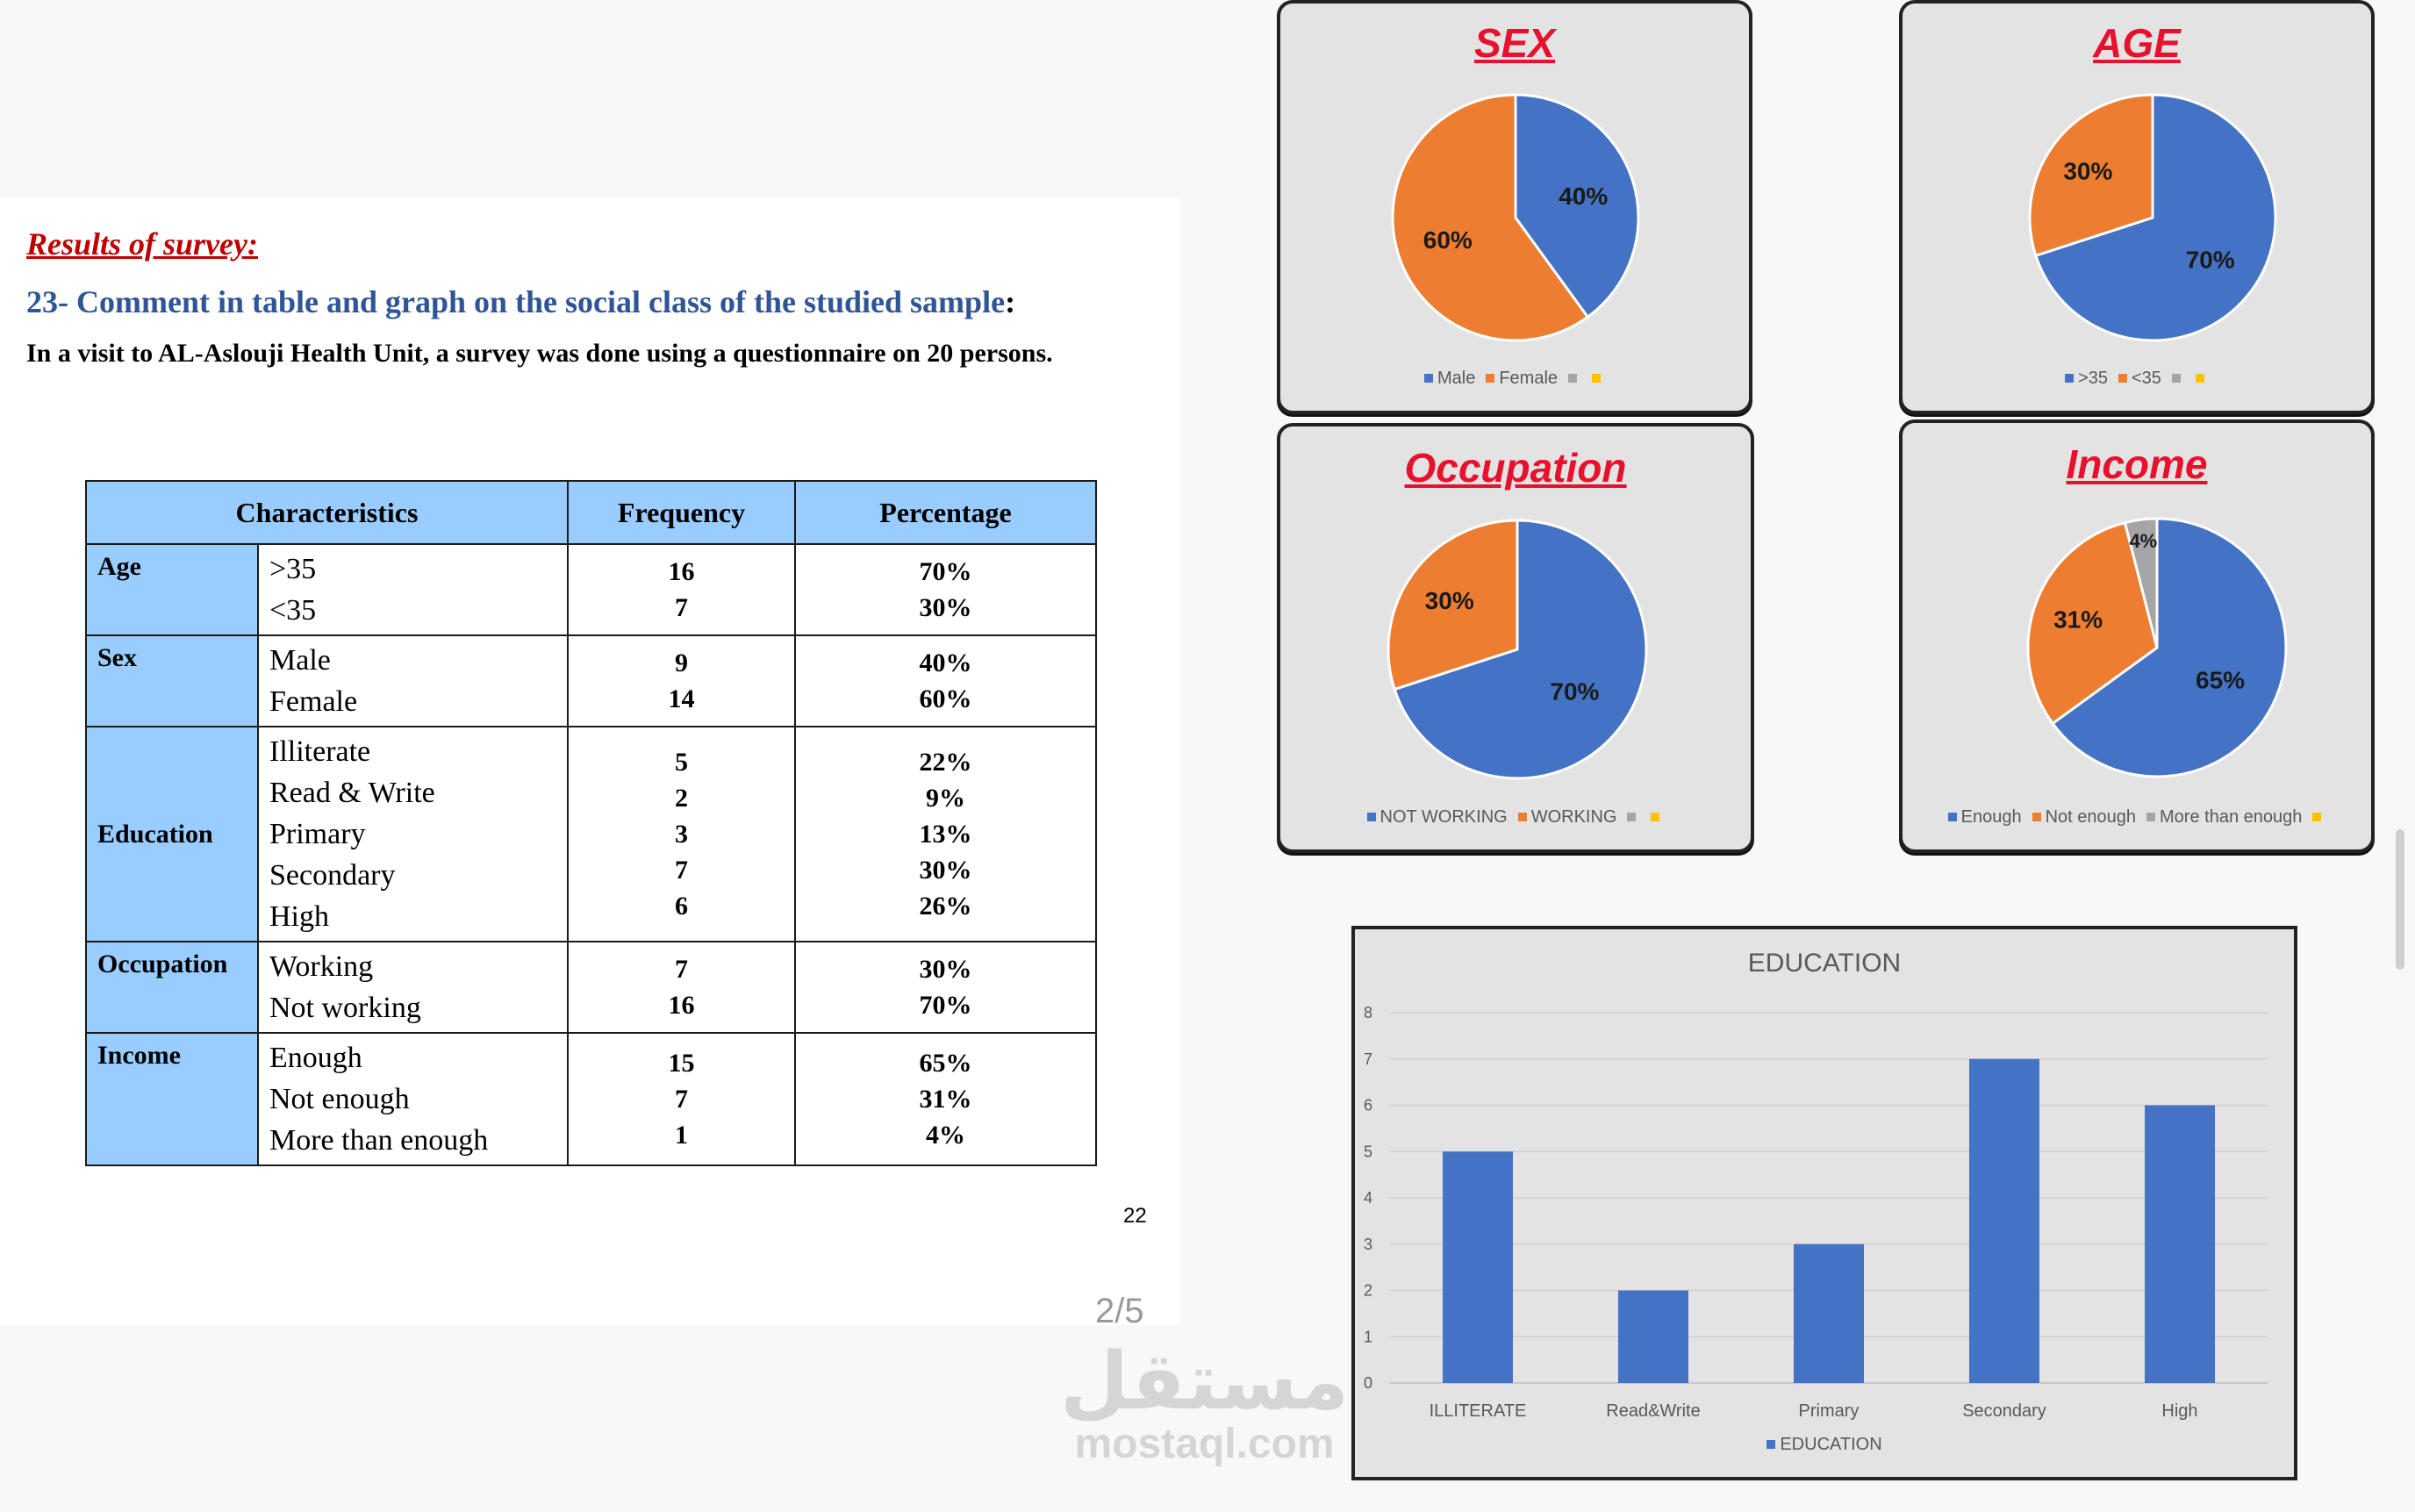  Describe the element at coordinates (321, 966) in the screenshot. I see `item-label: Working` at that location.